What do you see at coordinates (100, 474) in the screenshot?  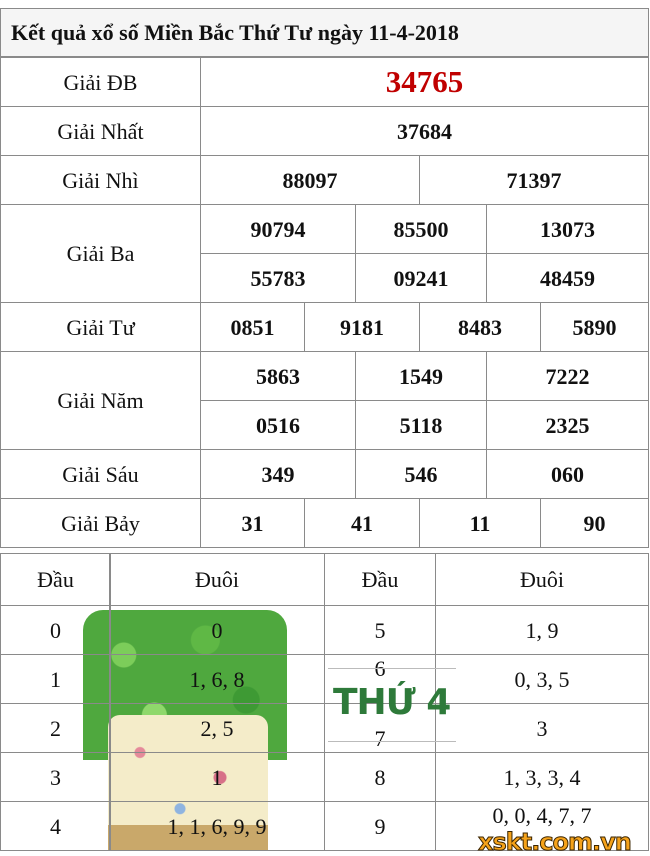 I see `prize-label-sau: Giải Sáu` at bounding box center [100, 474].